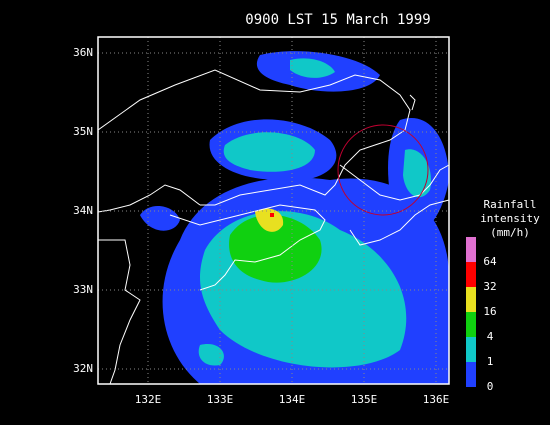 This screenshot has height=425, width=550. I want to click on target-circle, so click(383, 170).